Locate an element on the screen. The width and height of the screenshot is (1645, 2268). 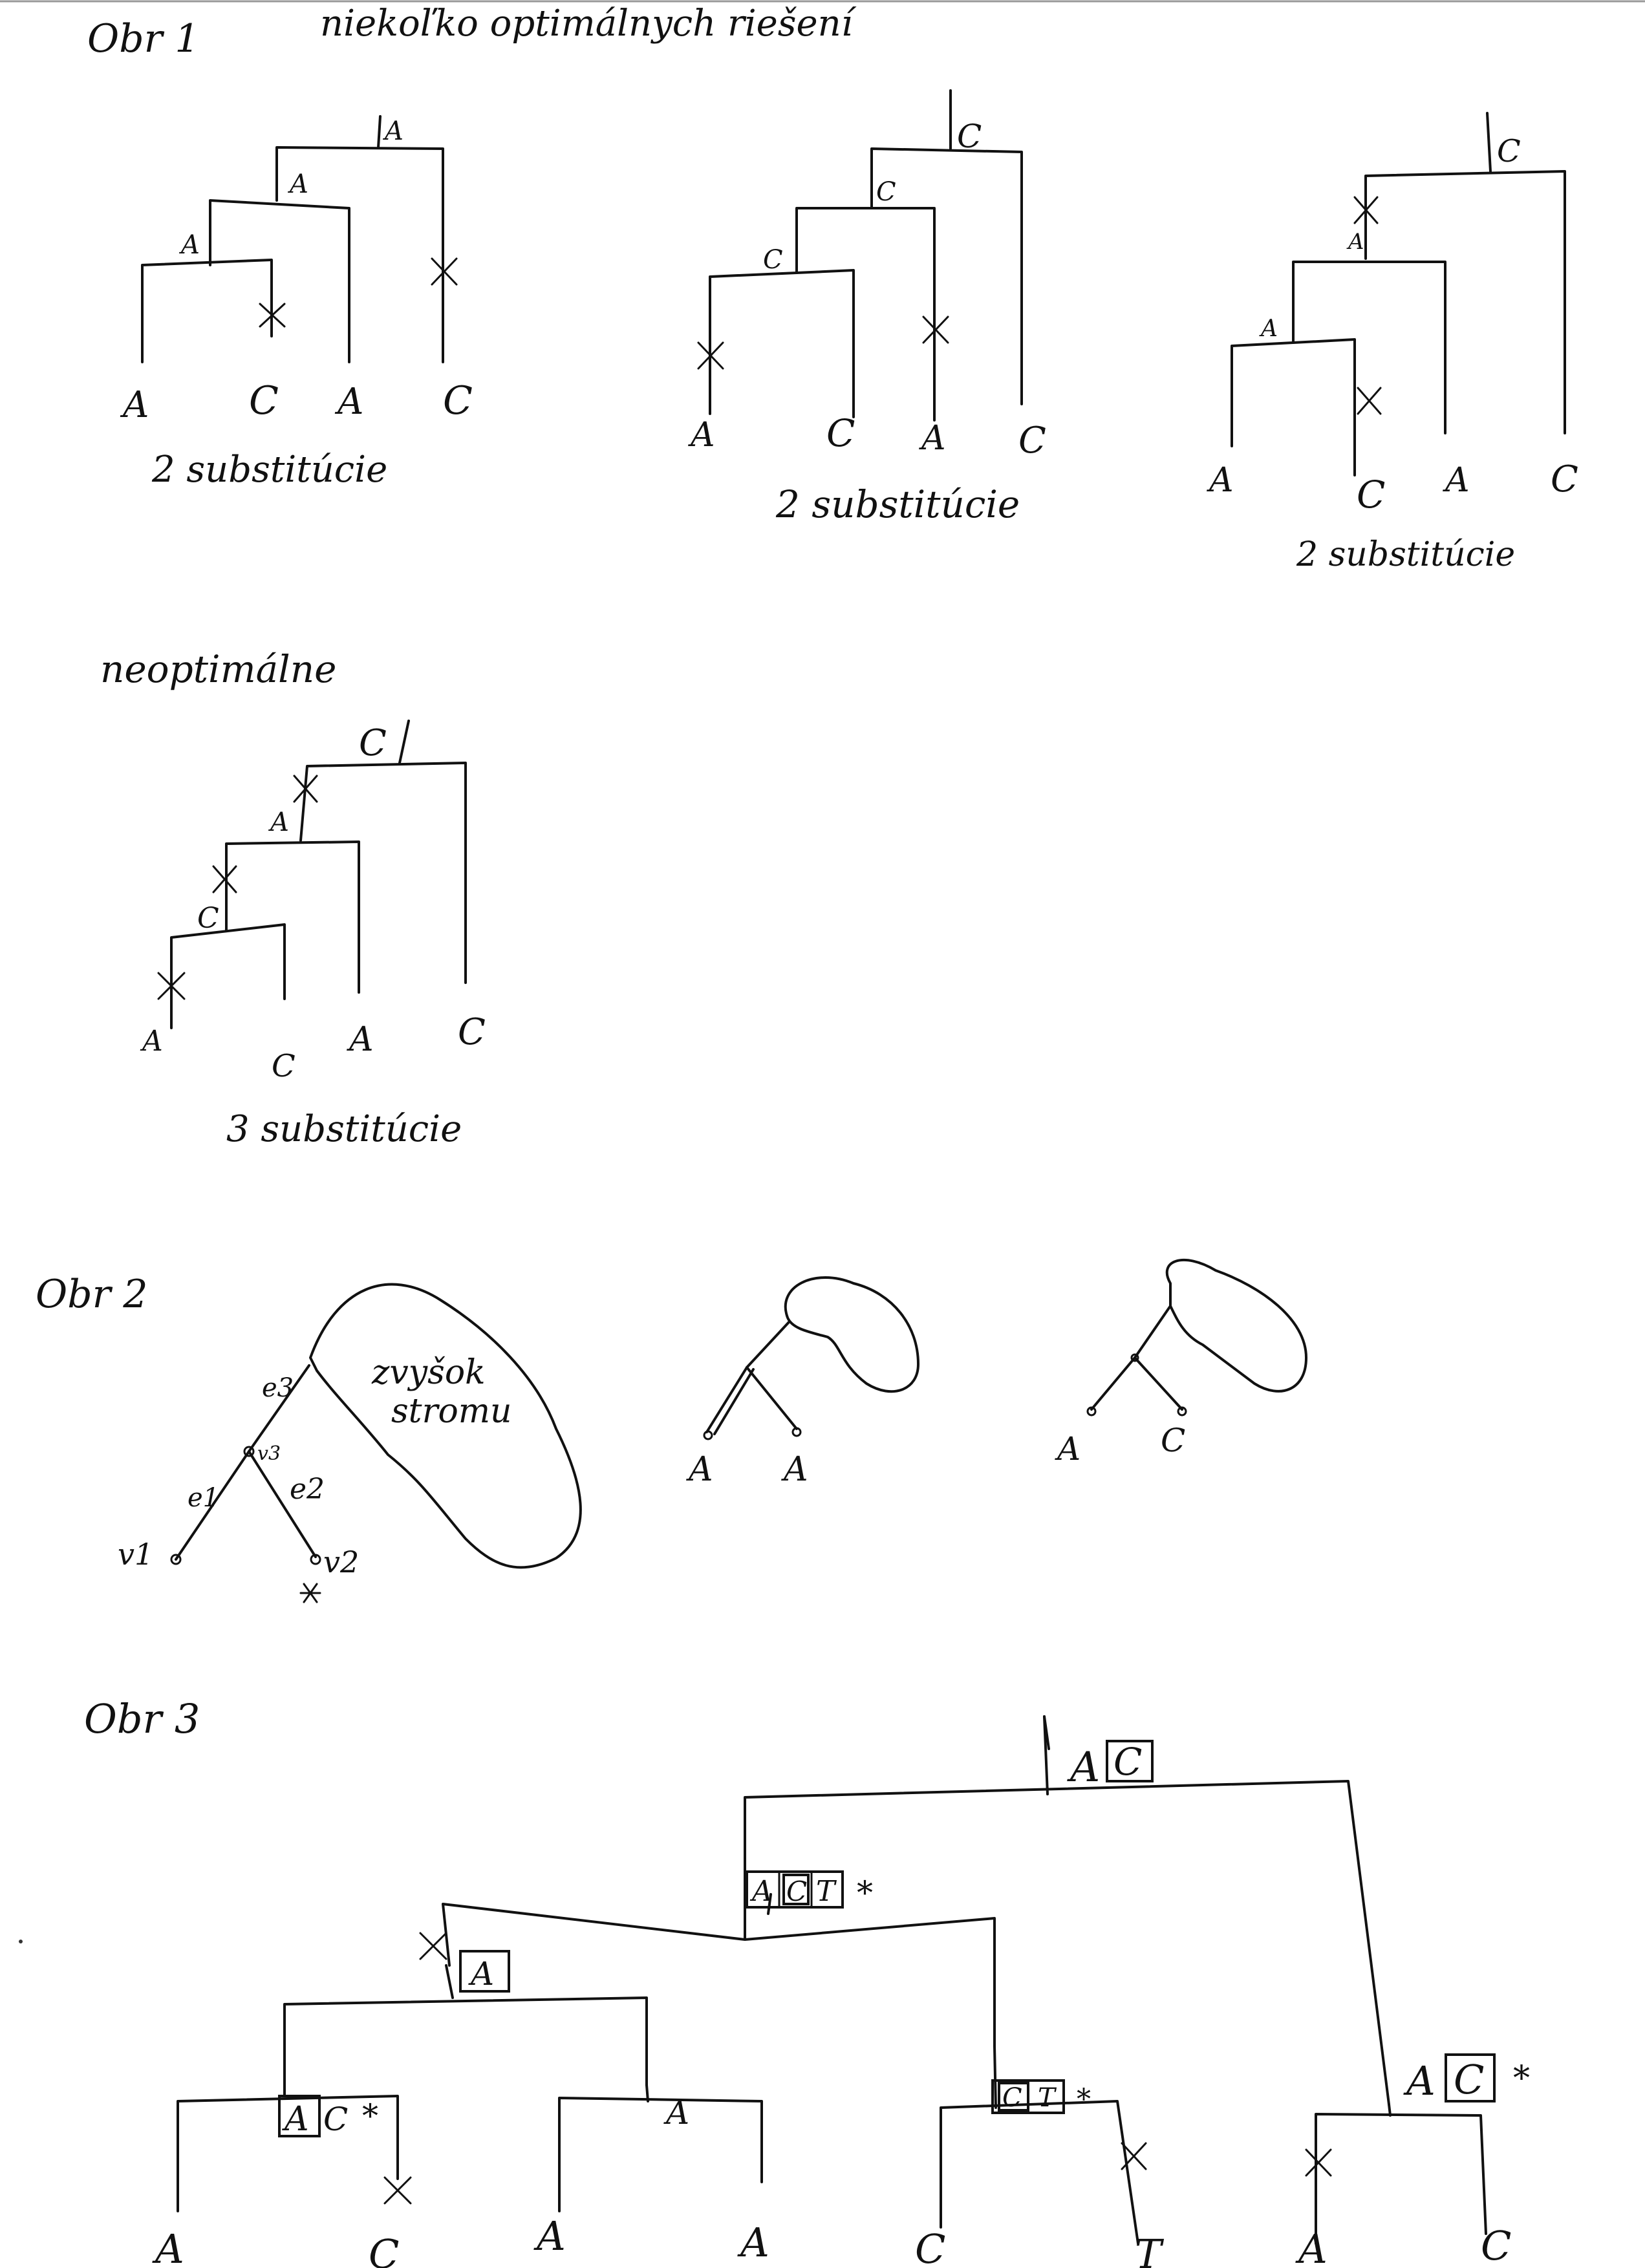
fig2-label: Obr 2 is located at coordinates (92, 1294).